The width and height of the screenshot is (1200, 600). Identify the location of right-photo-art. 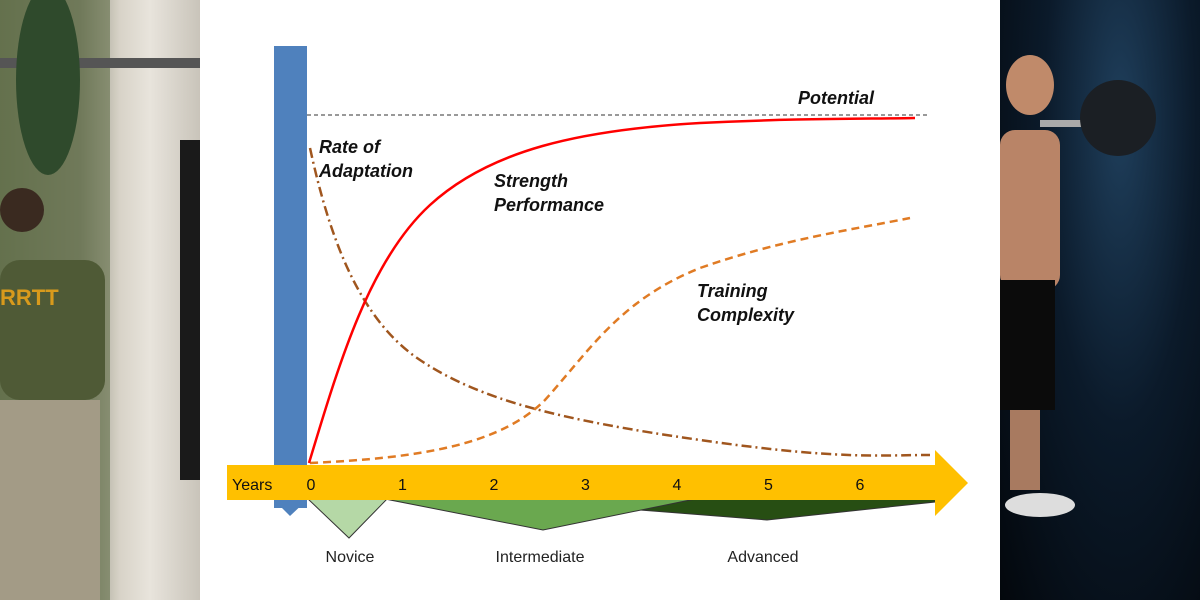
(1078, 286).